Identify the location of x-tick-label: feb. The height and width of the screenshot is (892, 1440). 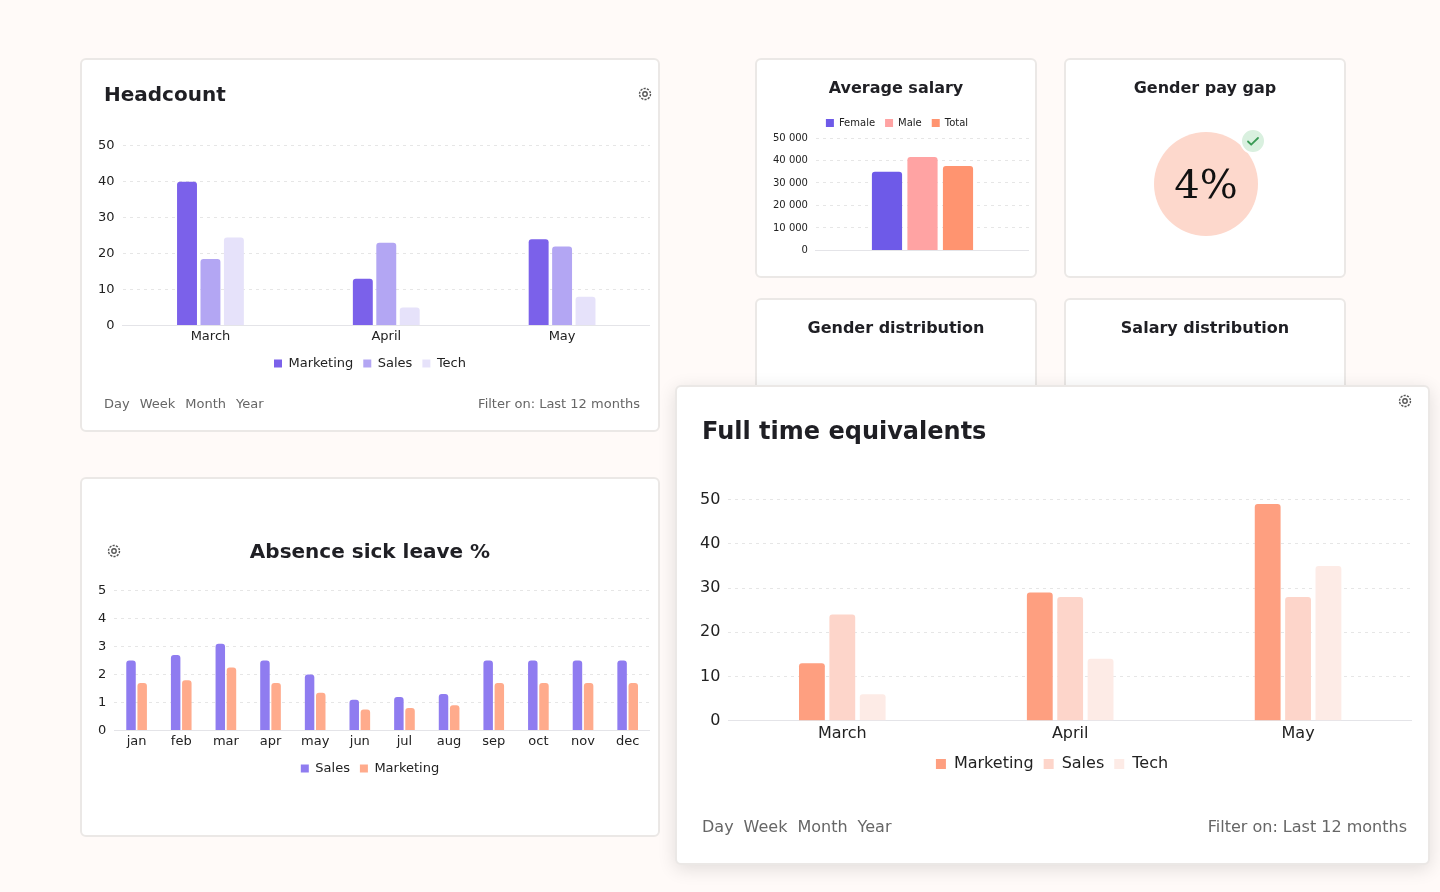
(181, 740).